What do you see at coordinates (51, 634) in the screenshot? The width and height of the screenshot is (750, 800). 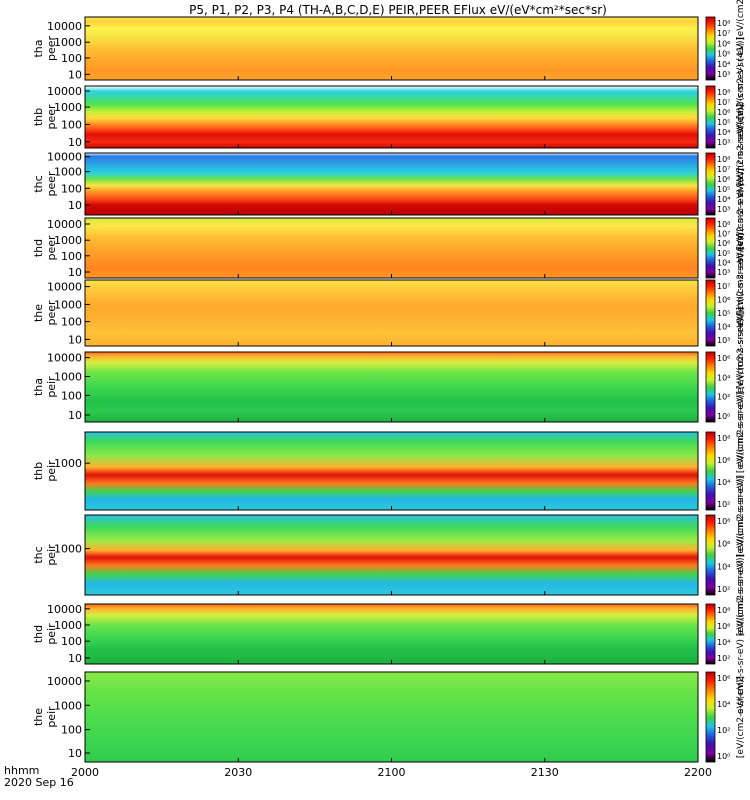 I see `panel-ylabel-product: peir` at bounding box center [51, 634].